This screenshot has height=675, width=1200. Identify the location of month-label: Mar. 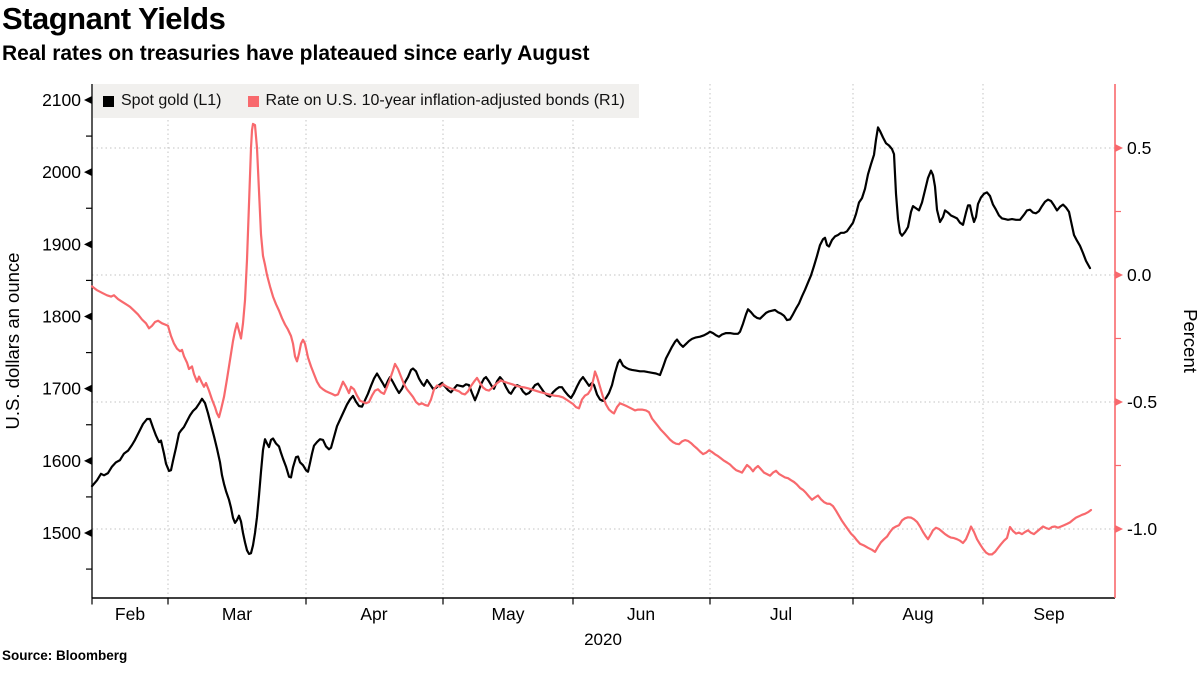
(237, 614).